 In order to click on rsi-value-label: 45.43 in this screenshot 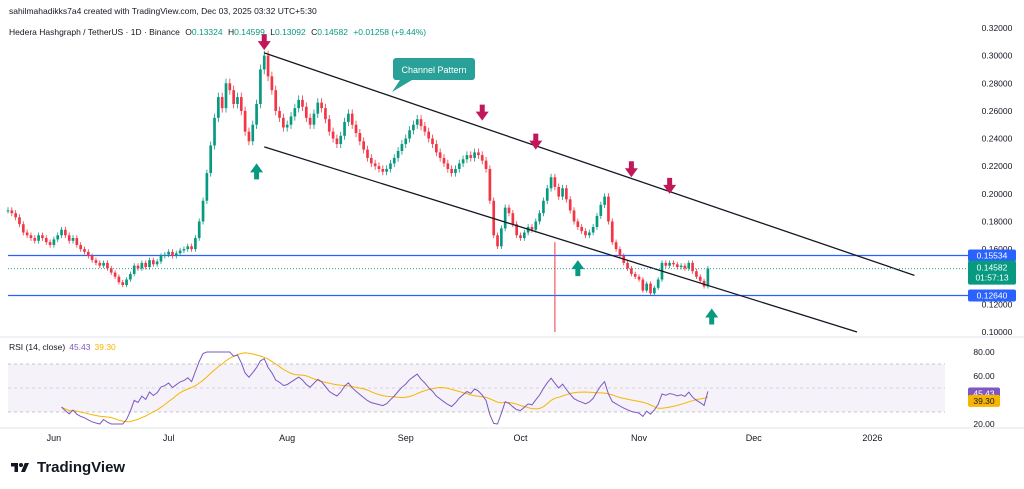, I will do `click(984, 393)`.